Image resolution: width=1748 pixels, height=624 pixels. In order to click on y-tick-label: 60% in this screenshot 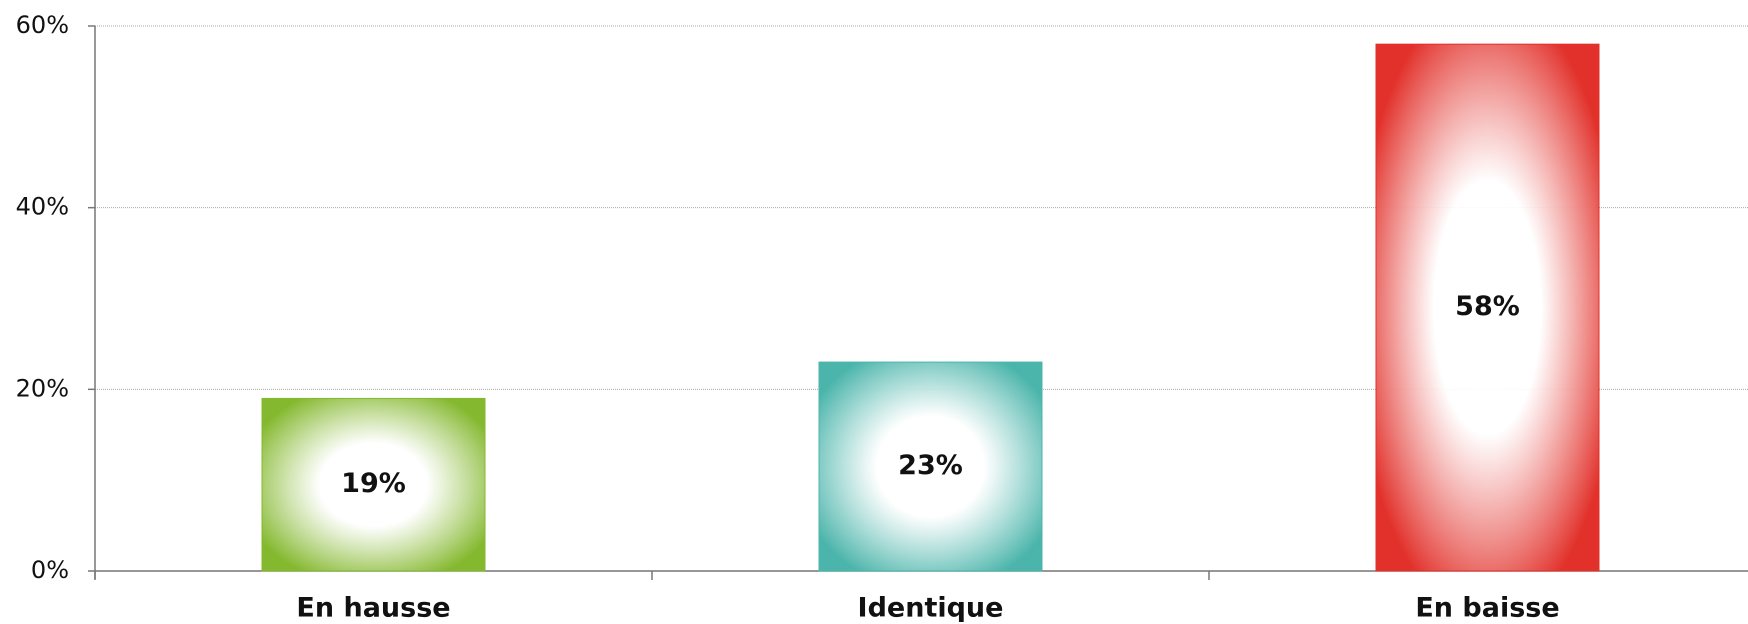, I will do `click(42, 25)`.